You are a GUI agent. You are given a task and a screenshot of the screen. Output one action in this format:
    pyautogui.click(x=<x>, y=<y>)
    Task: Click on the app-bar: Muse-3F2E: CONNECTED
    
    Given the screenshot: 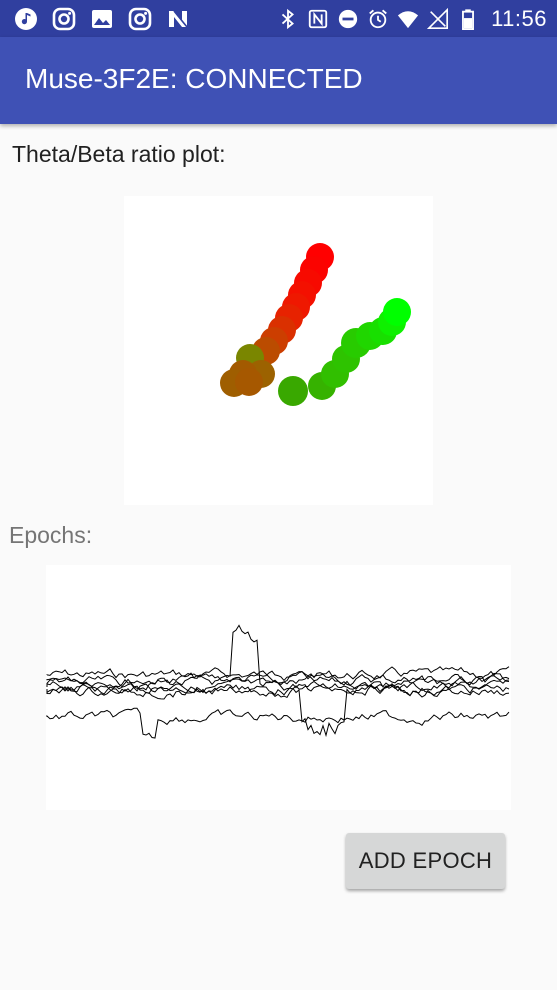 What is the action you would take?
    pyautogui.click(x=278, y=80)
    